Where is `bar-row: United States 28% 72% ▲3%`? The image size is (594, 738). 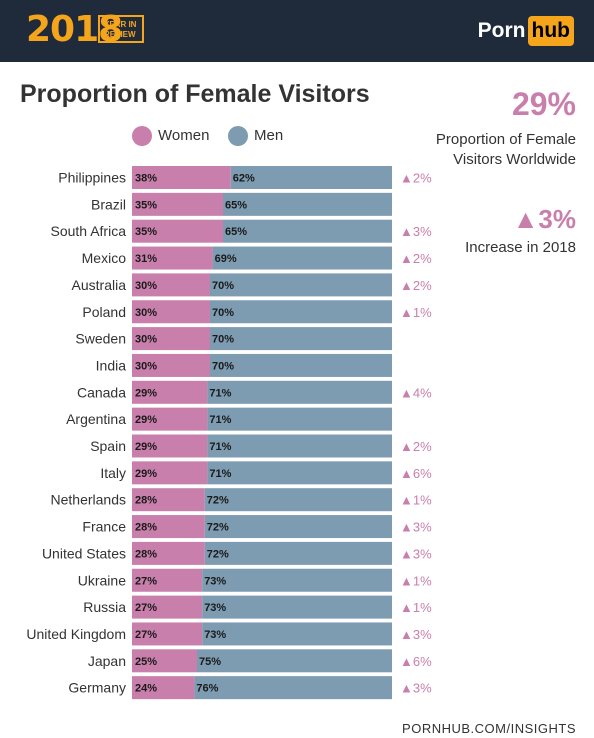
bar-row: United States 28% 72% ▲3% is located at coordinates (237, 553).